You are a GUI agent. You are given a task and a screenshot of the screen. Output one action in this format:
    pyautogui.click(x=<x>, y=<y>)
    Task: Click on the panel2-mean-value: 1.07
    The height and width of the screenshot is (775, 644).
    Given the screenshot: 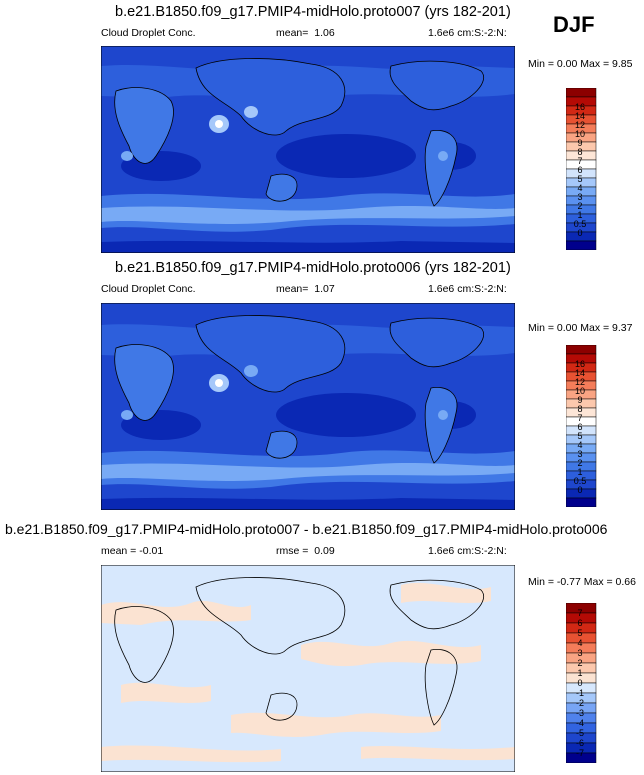 What is the action you would take?
    pyautogui.click(x=324, y=289)
    